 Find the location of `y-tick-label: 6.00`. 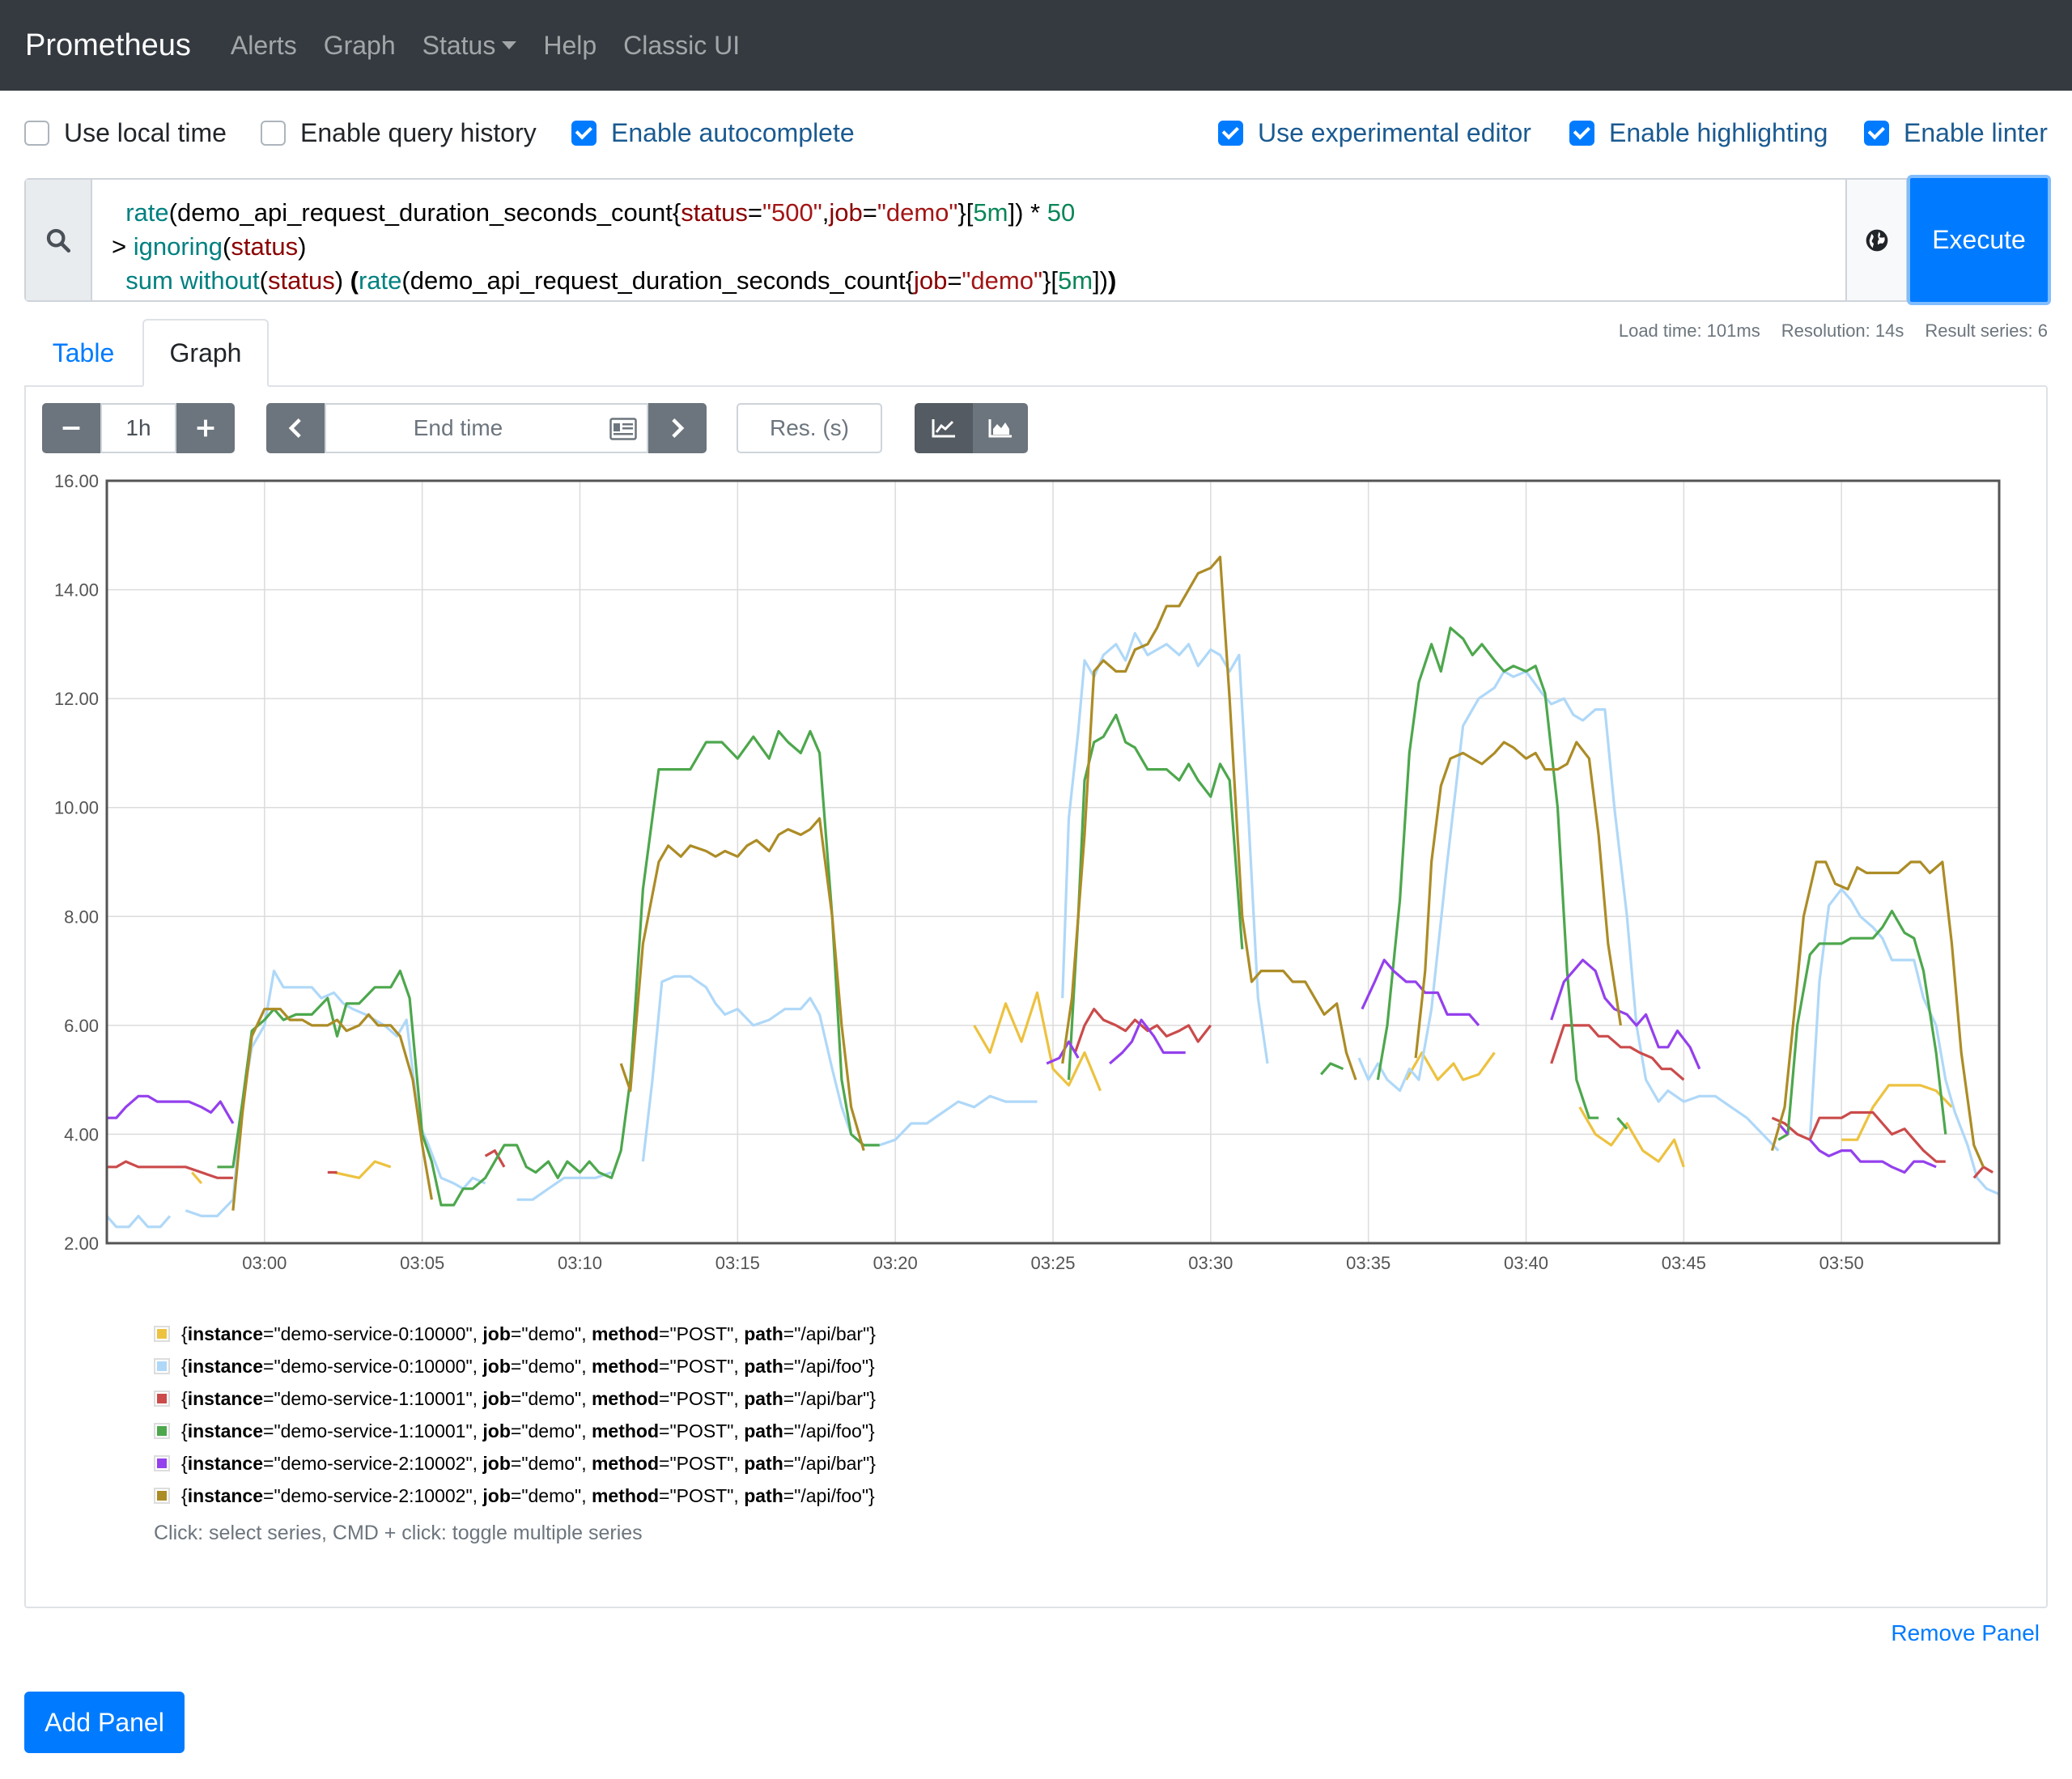

y-tick-label: 6.00 is located at coordinates (81, 1026).